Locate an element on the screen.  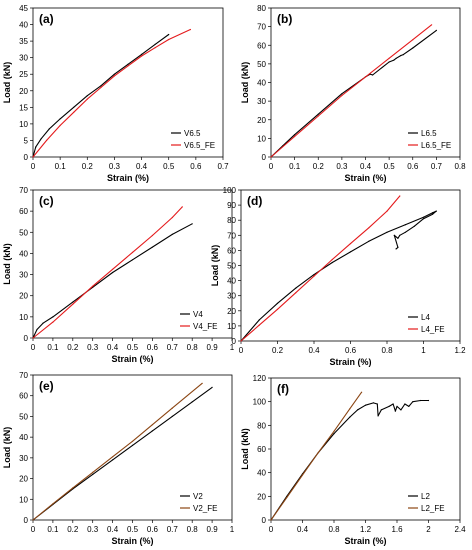
y-tick-label: 15 is located at coordinates (23, 107).